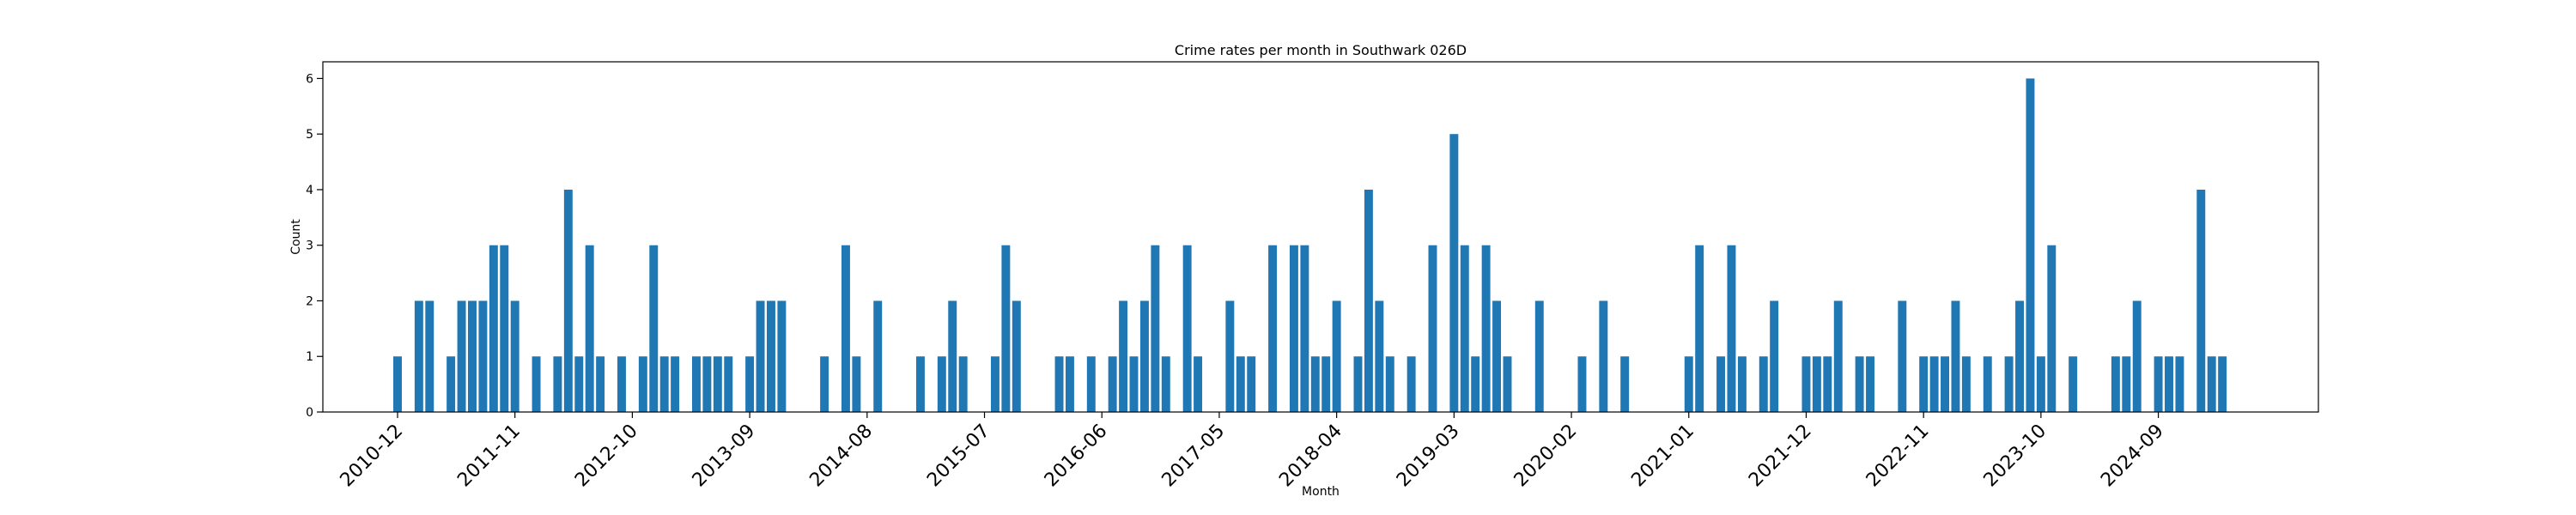  Describe the element at coordinates (1076, 456) in the screenshot. I see `x-tick-label: 2016-06` at that location.